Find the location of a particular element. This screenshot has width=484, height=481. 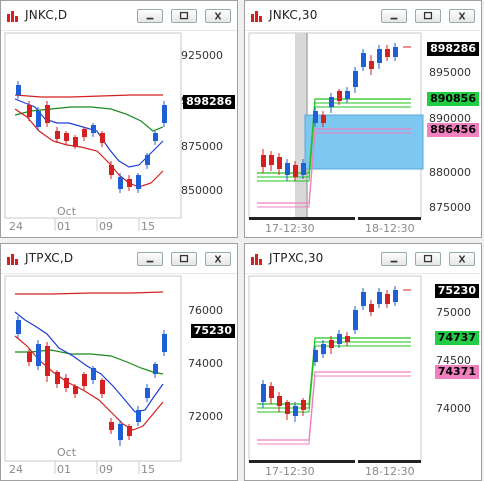

window-title: JNKC,D is located at coordinates (46, 15).